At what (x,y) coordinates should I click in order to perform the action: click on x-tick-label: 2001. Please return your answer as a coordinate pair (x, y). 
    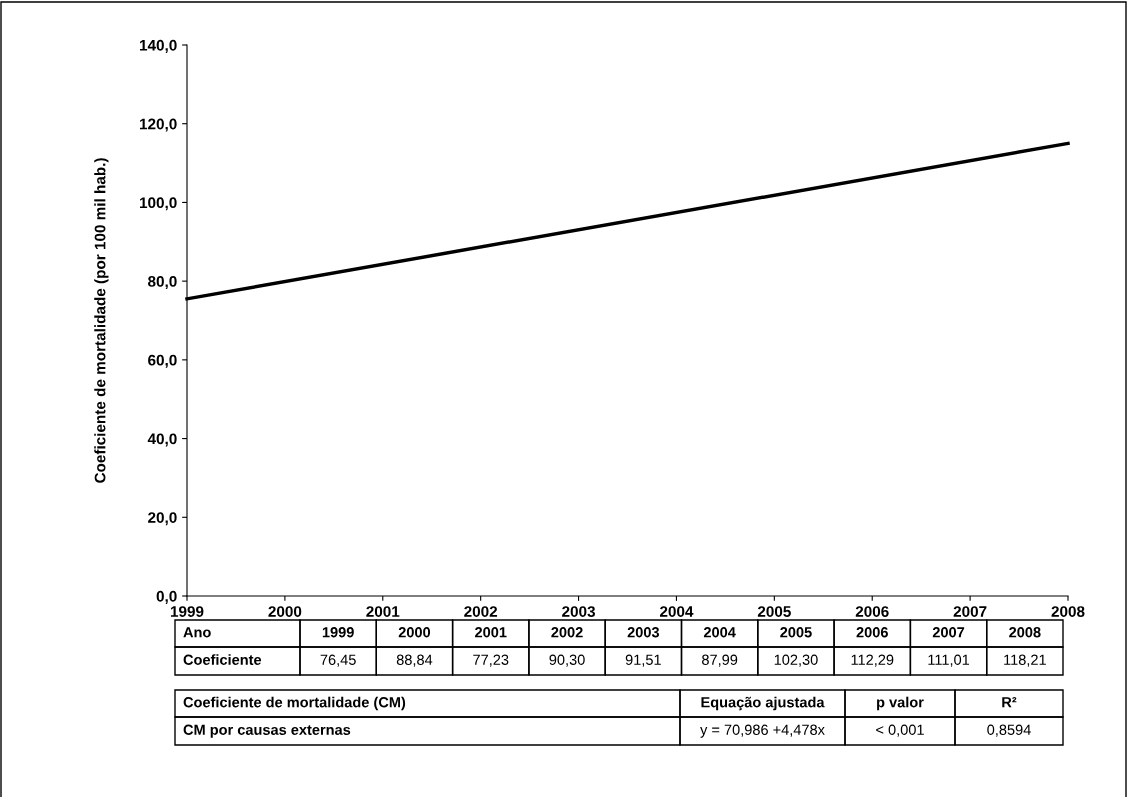
    Looking at the image, I should click on (383, 611).